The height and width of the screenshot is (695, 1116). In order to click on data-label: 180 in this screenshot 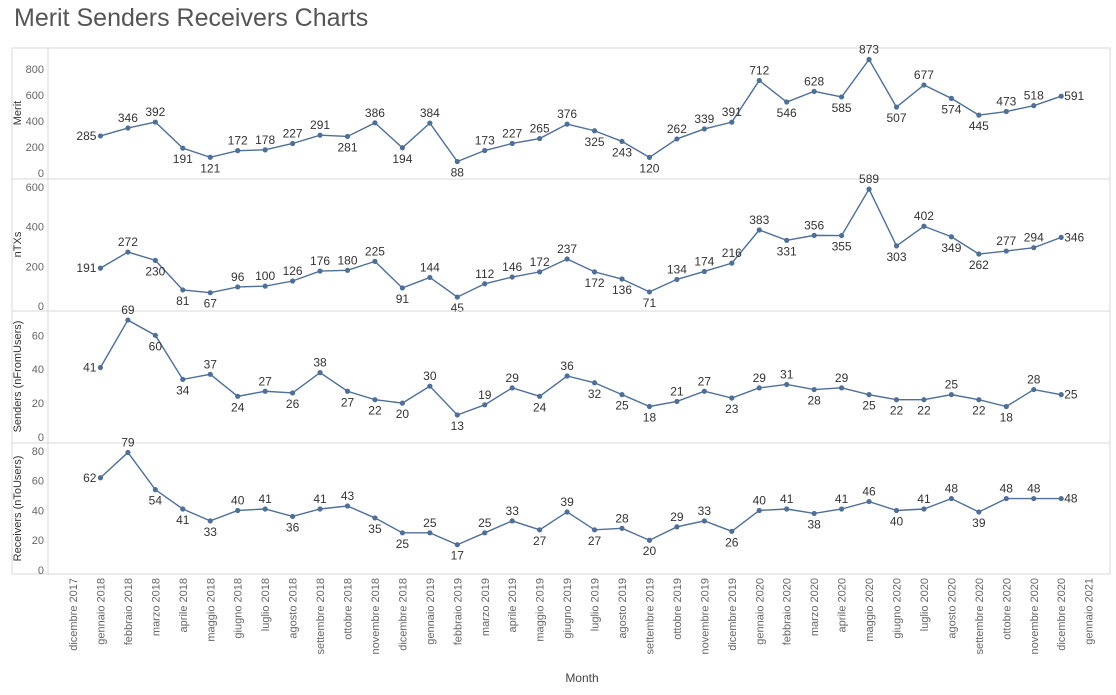, I will do `click(347, 260)`.